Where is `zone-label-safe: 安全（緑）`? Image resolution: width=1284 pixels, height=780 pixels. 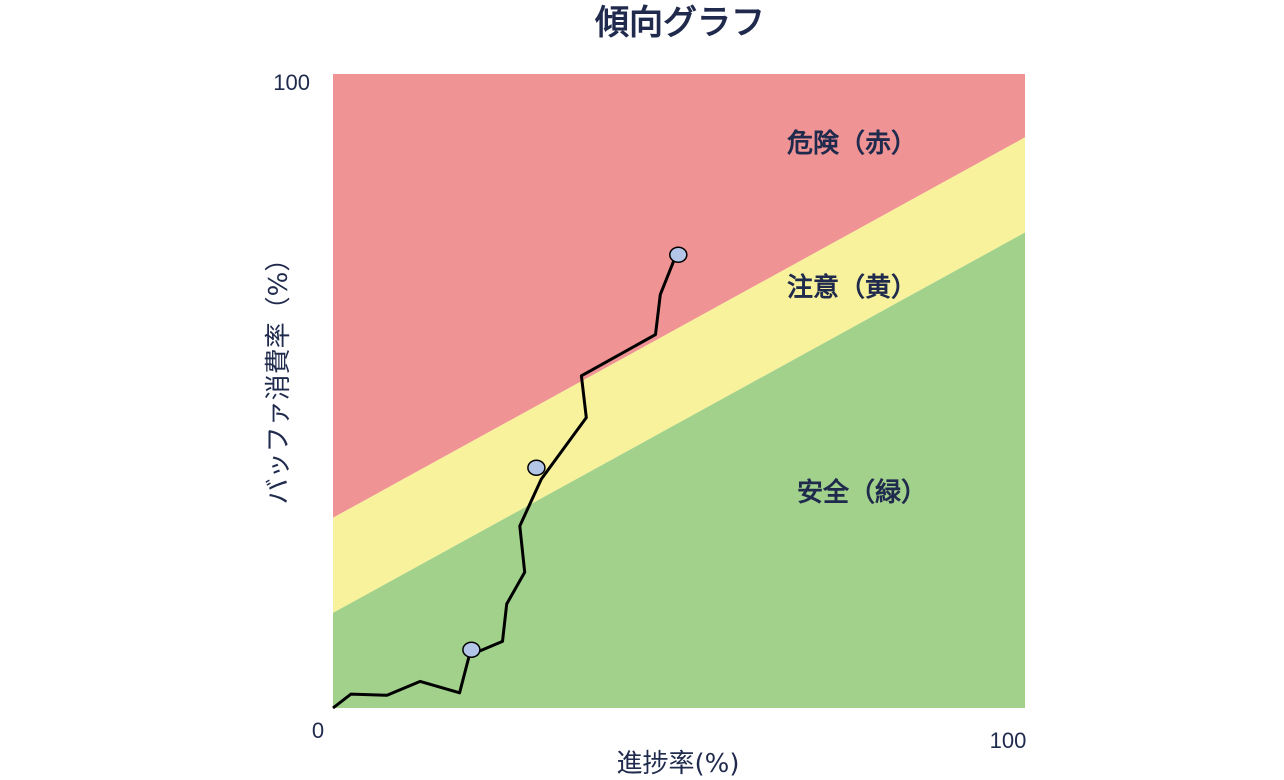
zone-label-safe: 安全（緑） is located at coordinates (862, 492).